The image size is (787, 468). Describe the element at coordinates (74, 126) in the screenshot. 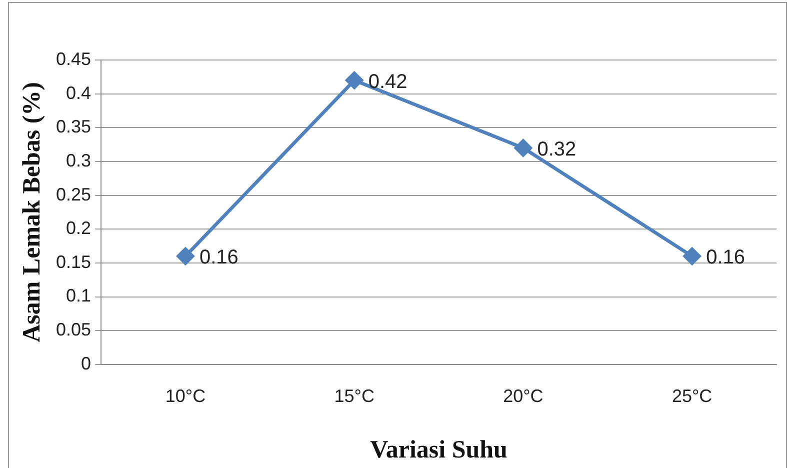

I see `y-tick-label: 0.35` at that location.